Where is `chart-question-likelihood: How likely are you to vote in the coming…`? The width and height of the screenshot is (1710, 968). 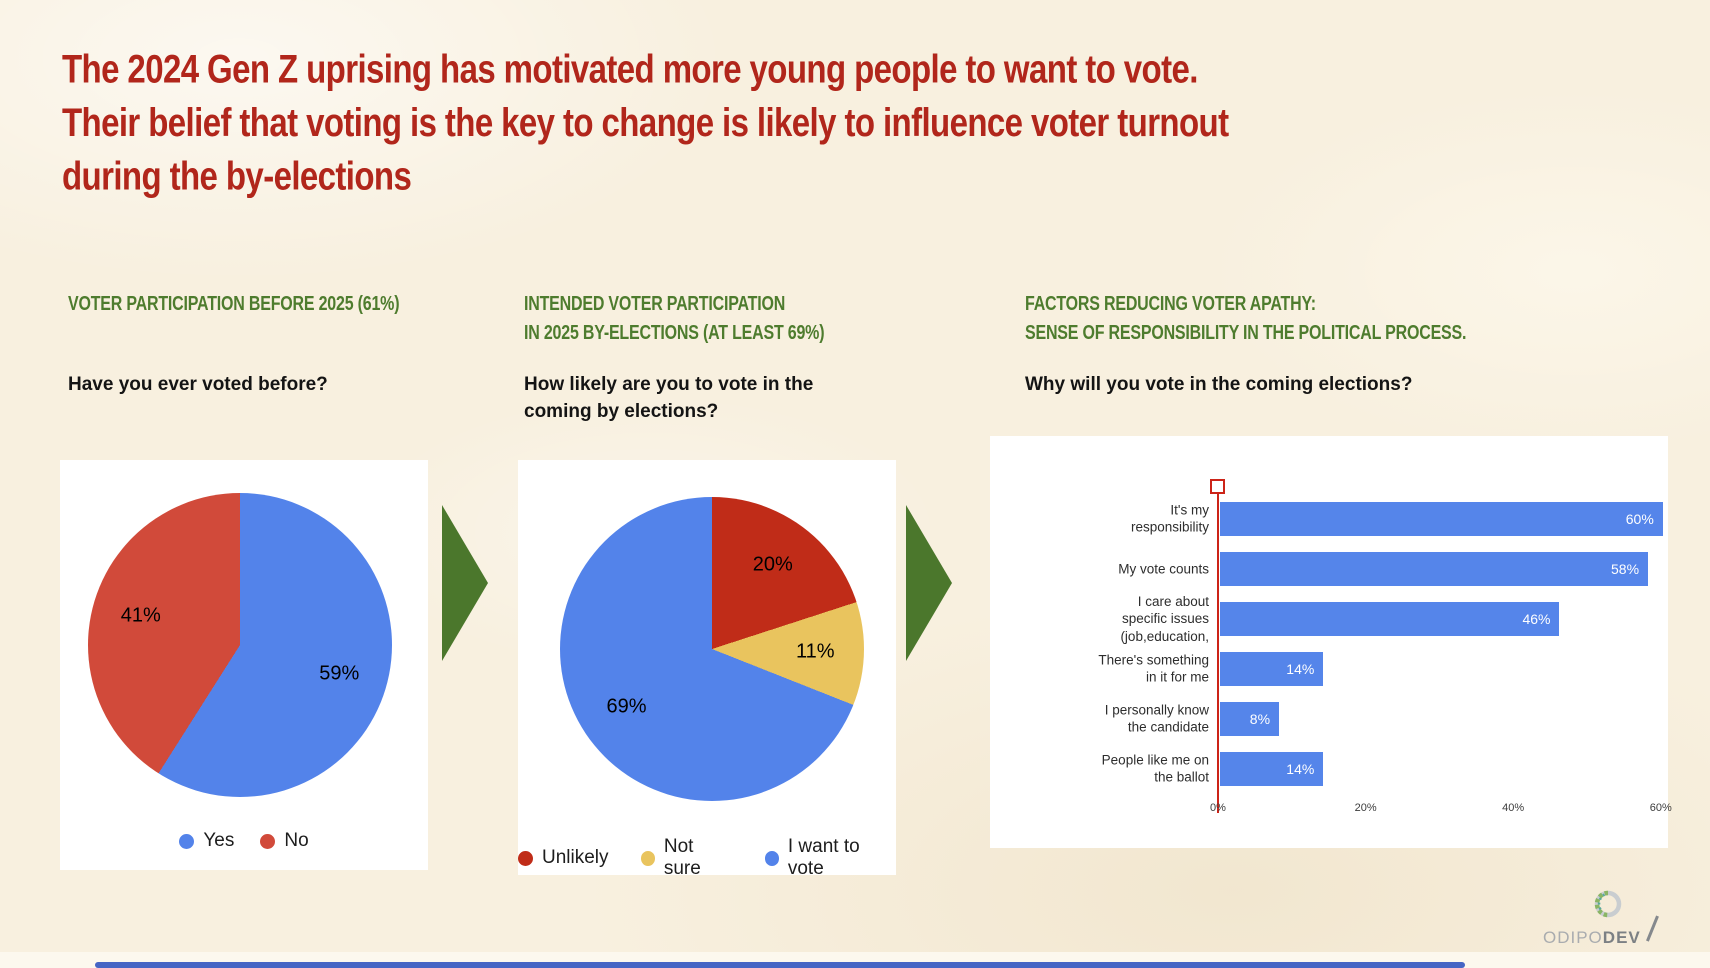
chart-question-likelihood: How likely are you to vote in the coming… is located at coordinates (669, 398).